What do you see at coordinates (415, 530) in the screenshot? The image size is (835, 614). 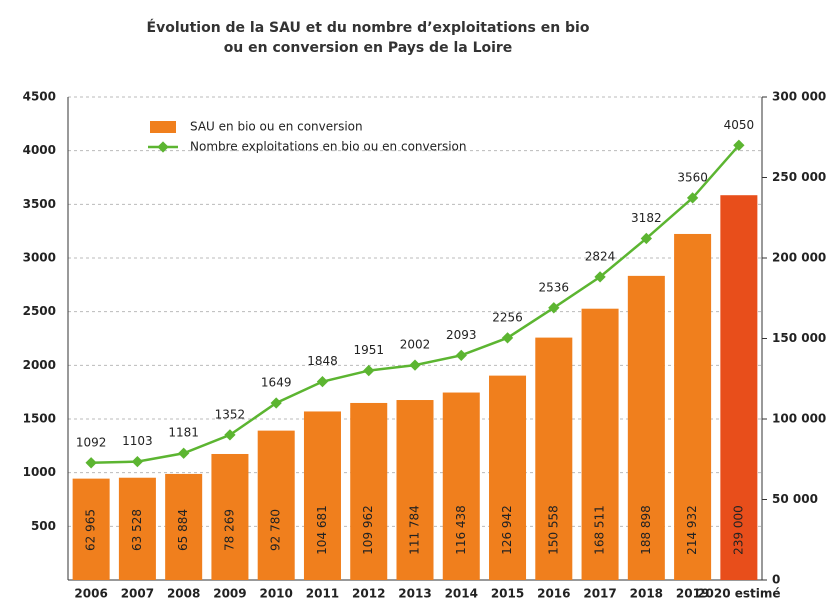 I see `bar-value-label: 111 784` at bounding box center [415, 530].